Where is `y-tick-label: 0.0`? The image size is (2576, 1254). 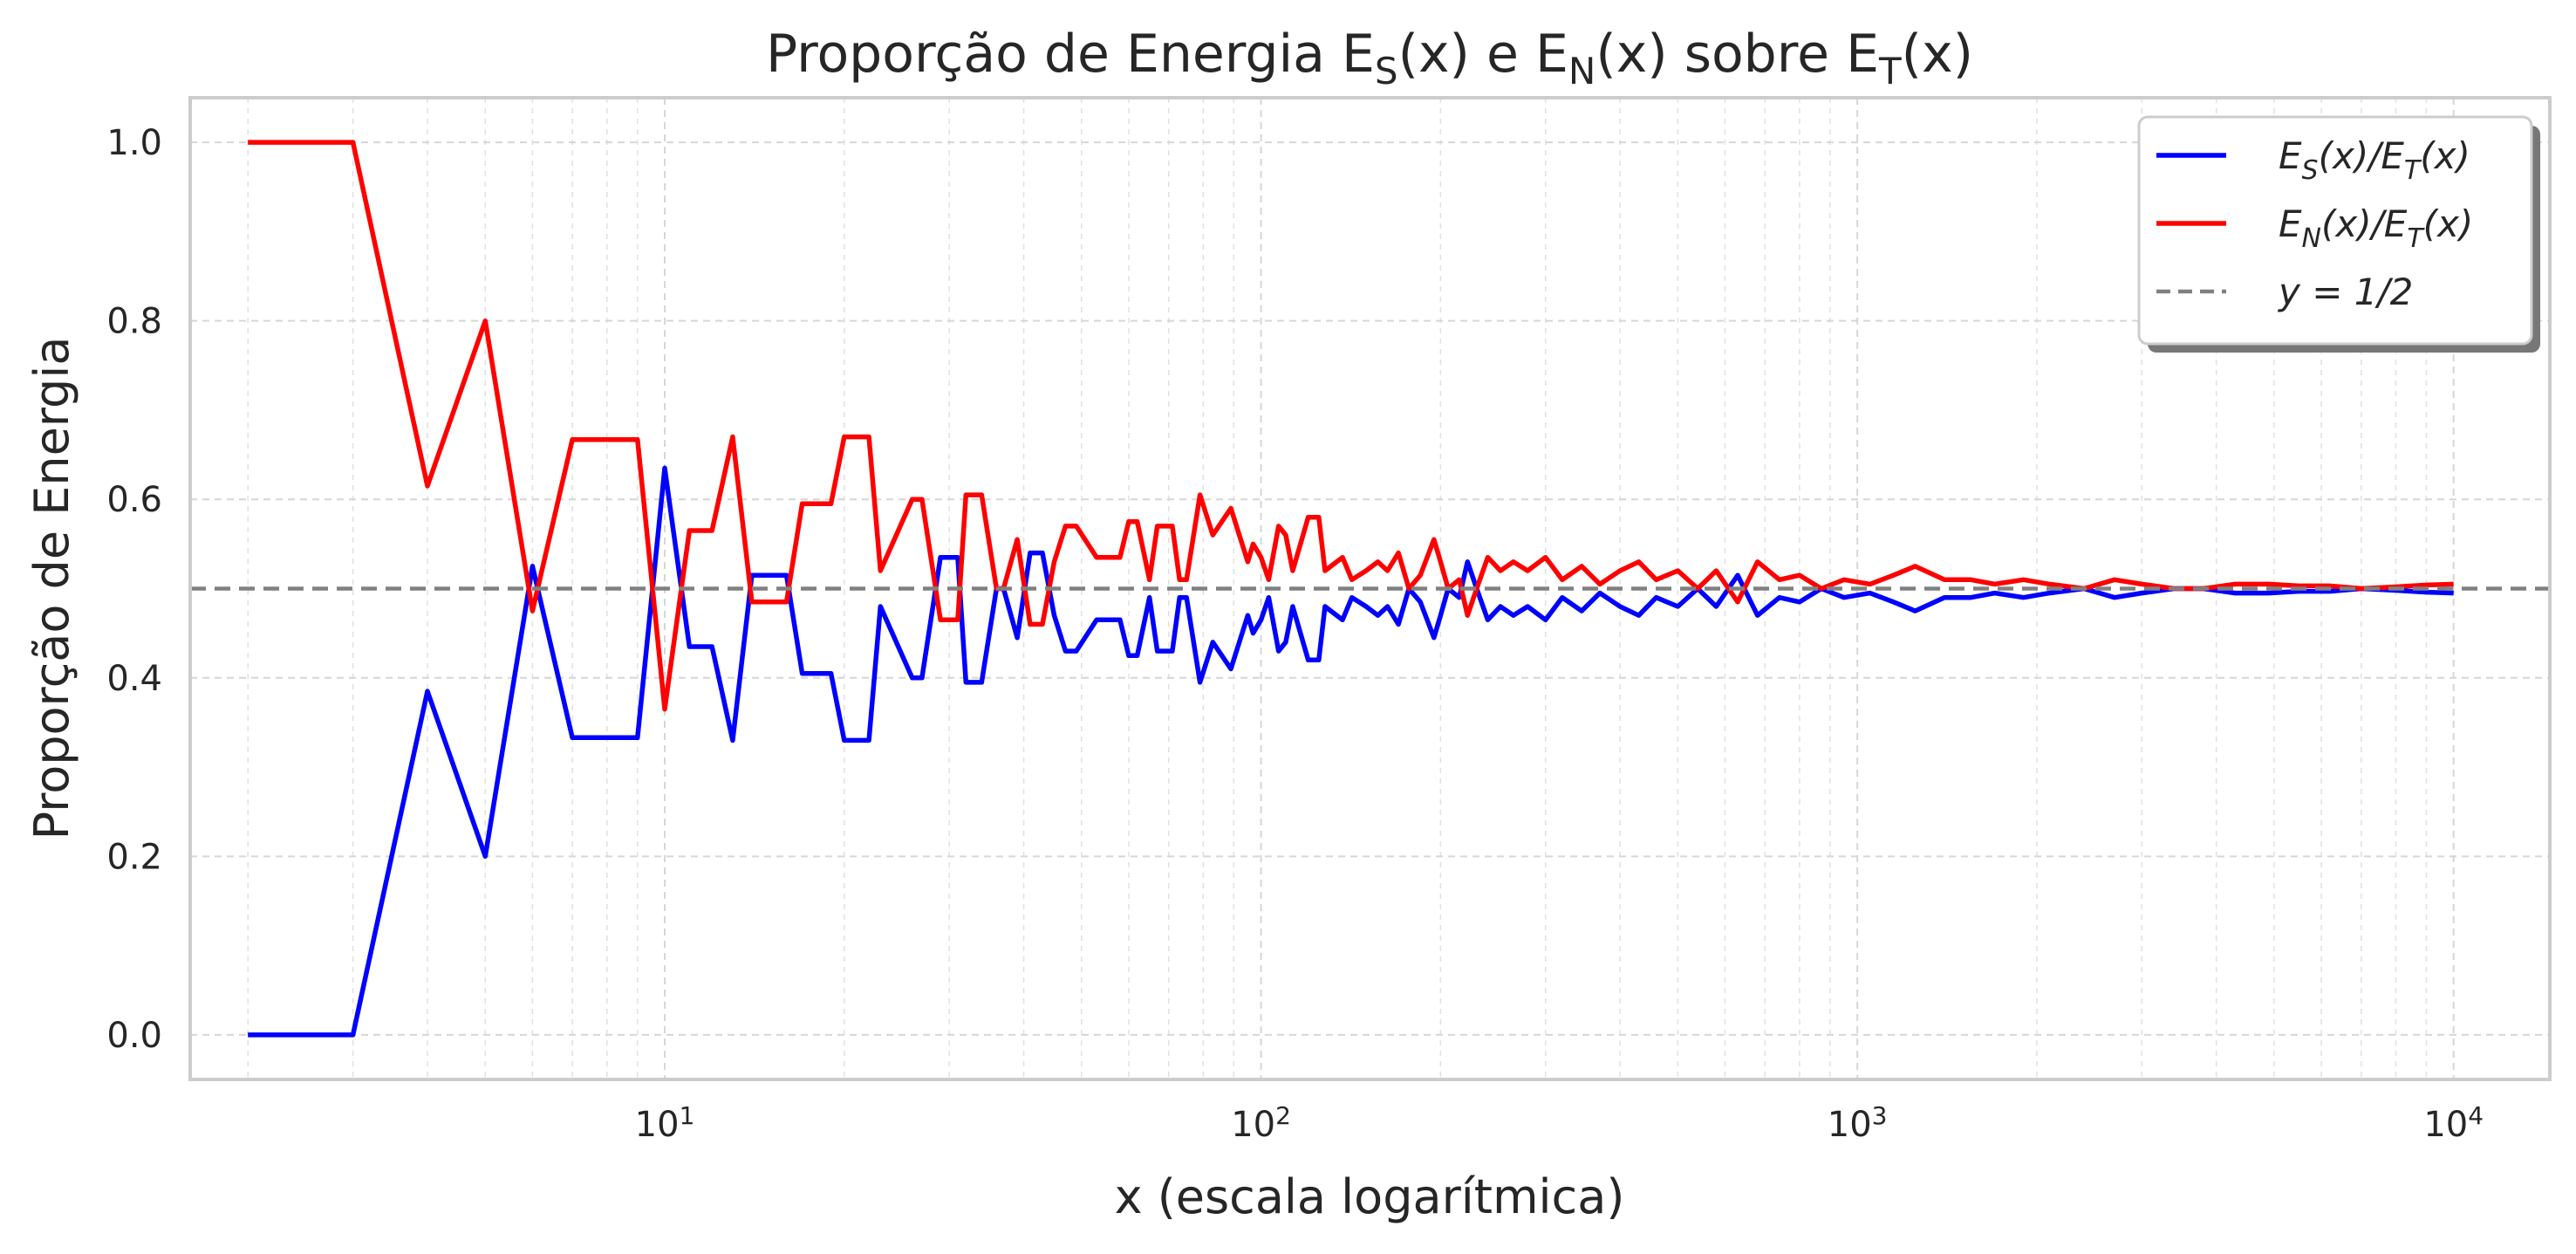
y-tick-label: 0.0 is located at coordinates (134, 1036).